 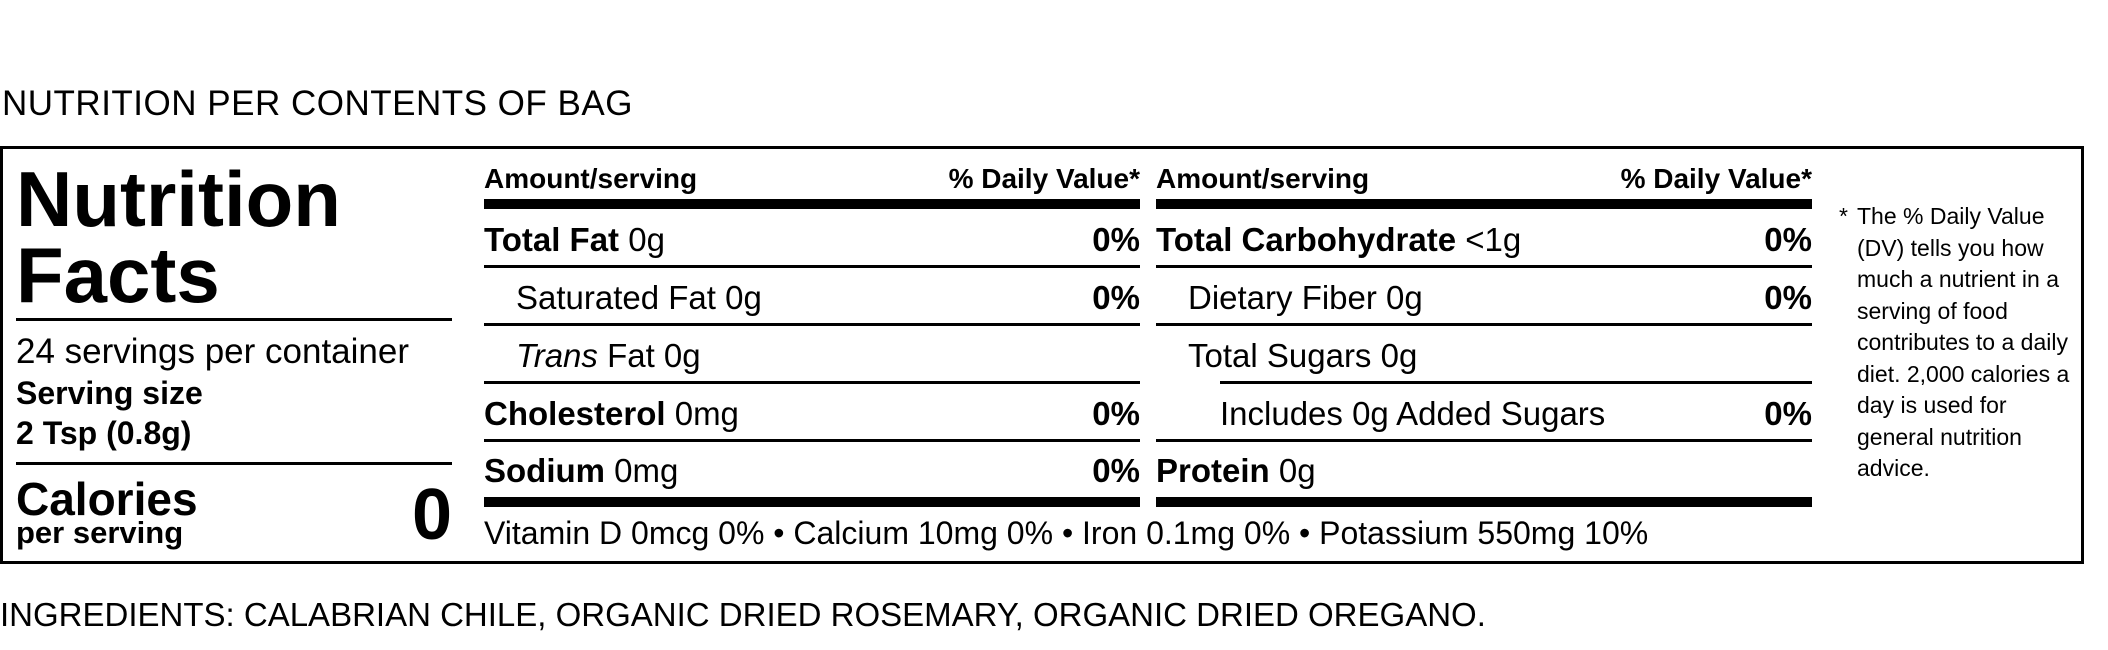 I want to click on title-divider, so click(x=234, y=319).